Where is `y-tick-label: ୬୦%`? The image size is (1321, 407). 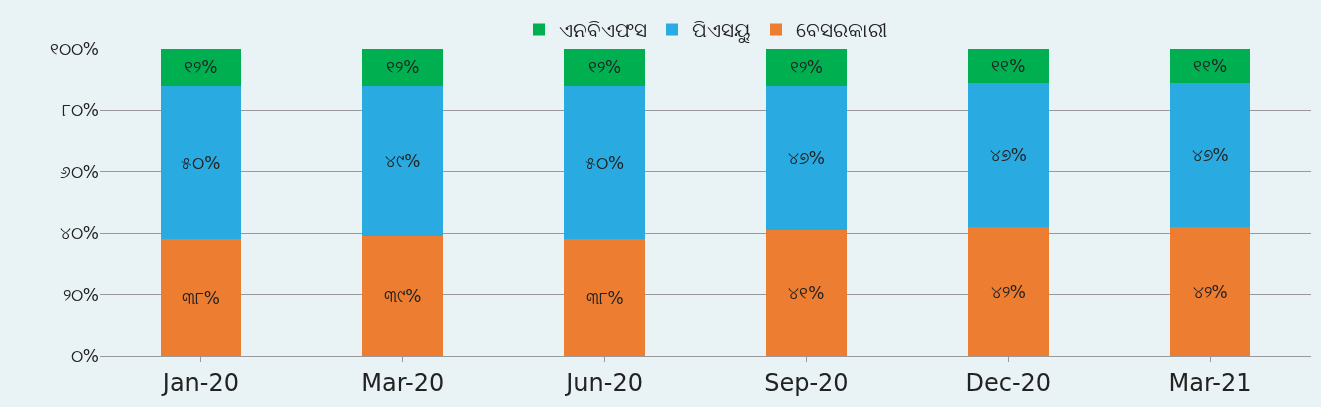
y-tick-label: ୬୦% is located at coordinates (79, 171).